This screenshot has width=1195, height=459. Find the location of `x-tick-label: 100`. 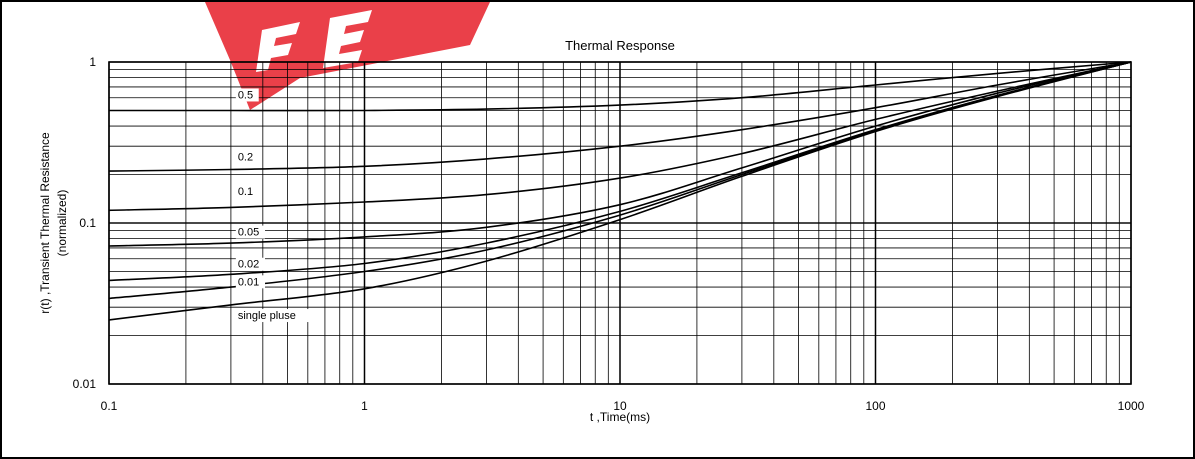

x-tick-label: 100 is located at coordinates (875, 406).